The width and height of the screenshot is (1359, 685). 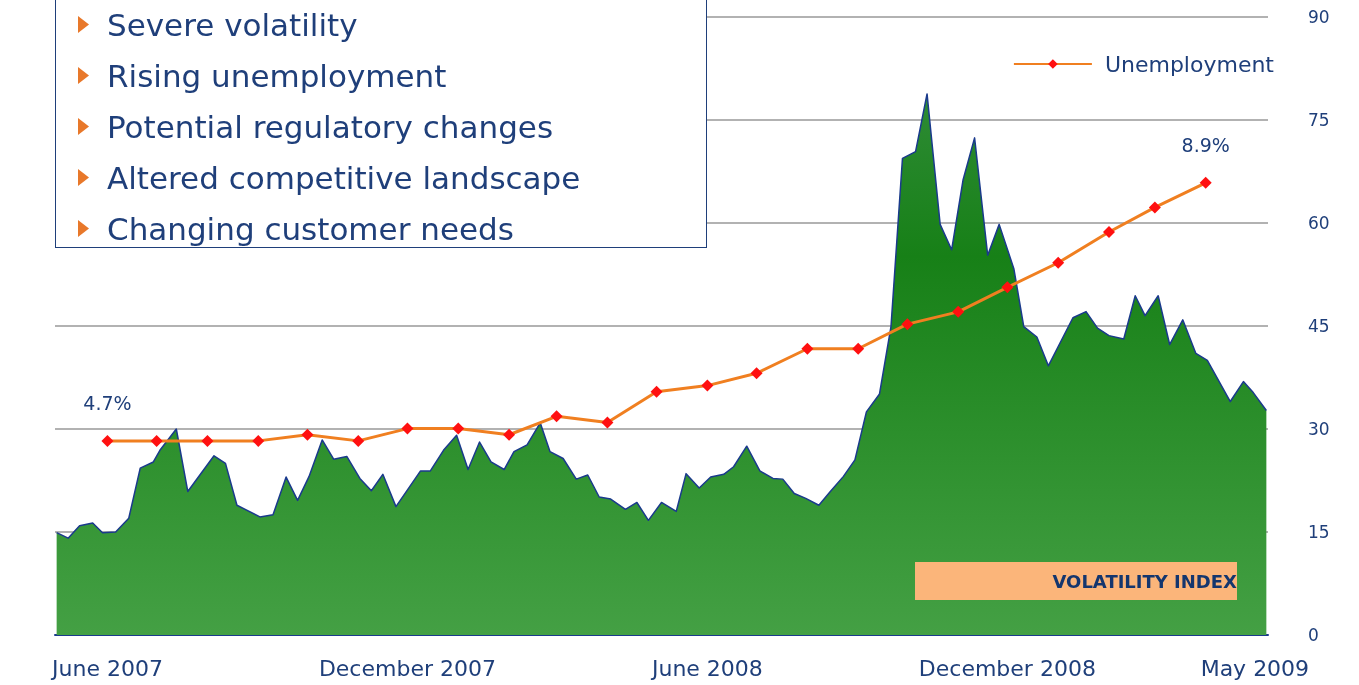 I want to click on legend-label: Unemployment, so click(x=1189, y=64).